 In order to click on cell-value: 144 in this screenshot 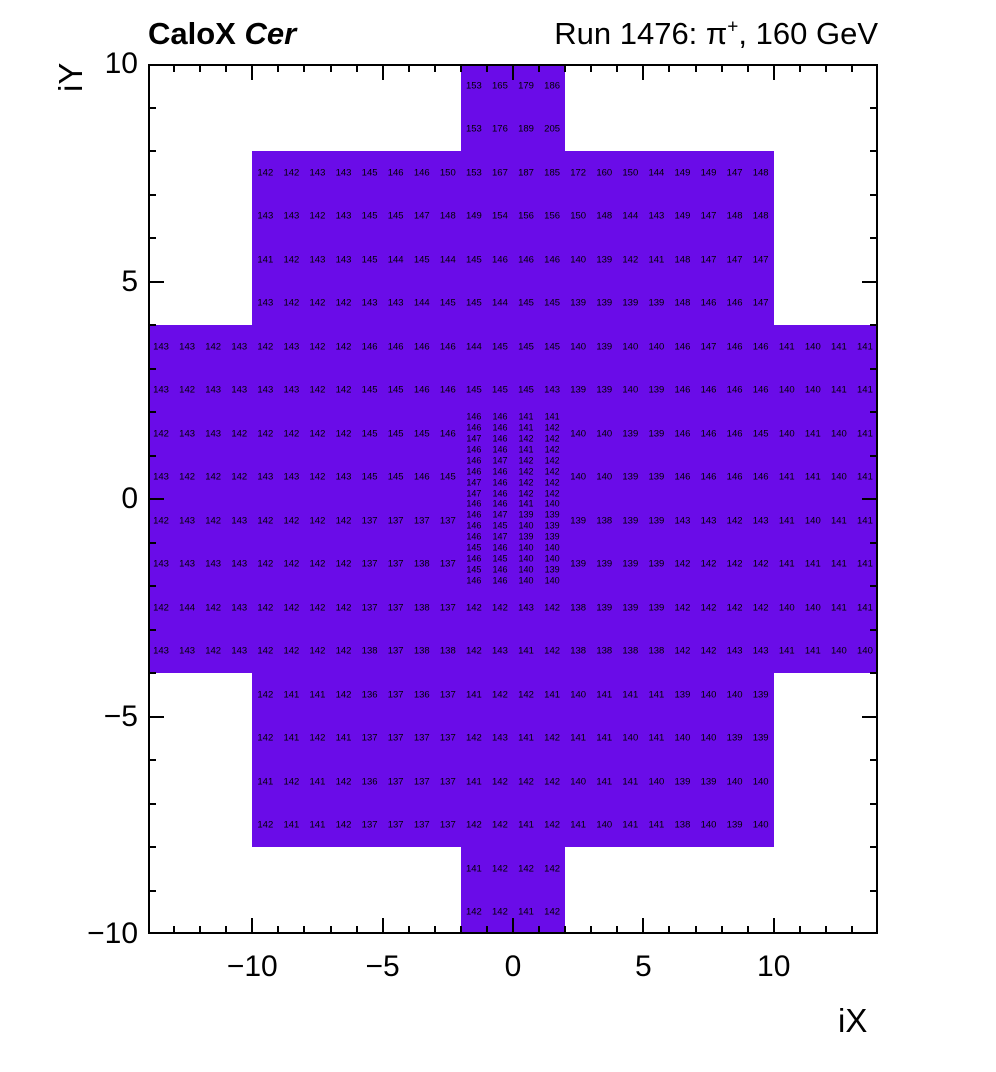, I will do `click(395, 259)`.